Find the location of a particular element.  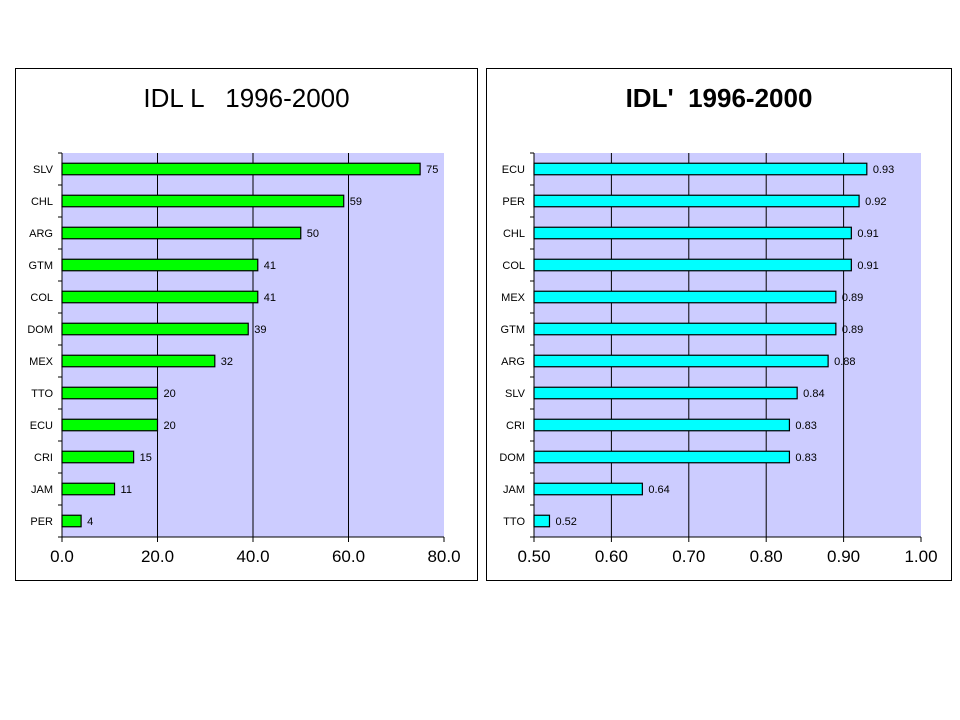

x-tick-label: 1.00 is located at coordinates (920, 556).